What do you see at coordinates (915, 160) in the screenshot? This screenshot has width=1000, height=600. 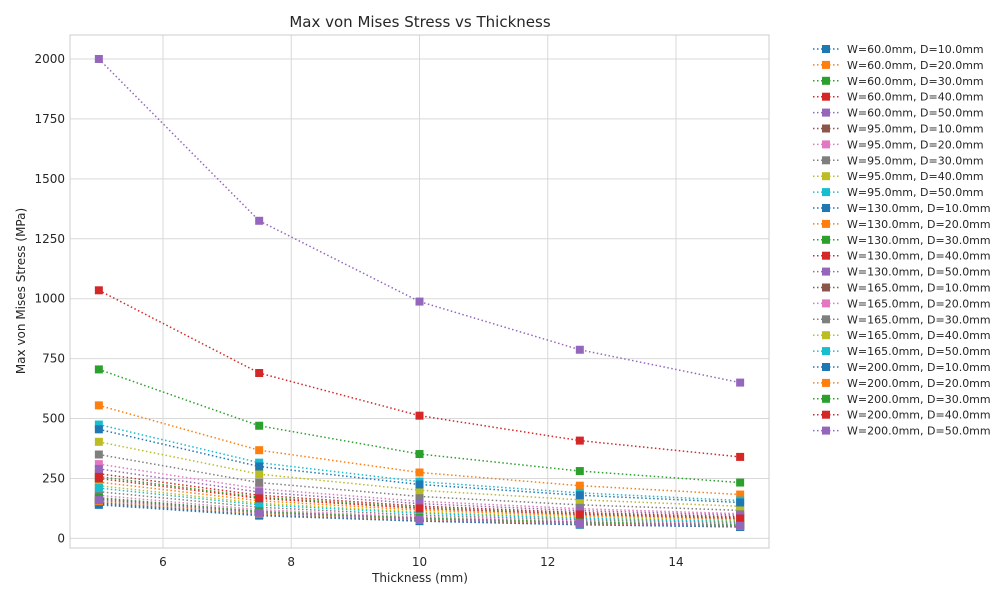 I see `legend-label: W=95.0mm, D=30.0mm` at bounding box center [915, 160].